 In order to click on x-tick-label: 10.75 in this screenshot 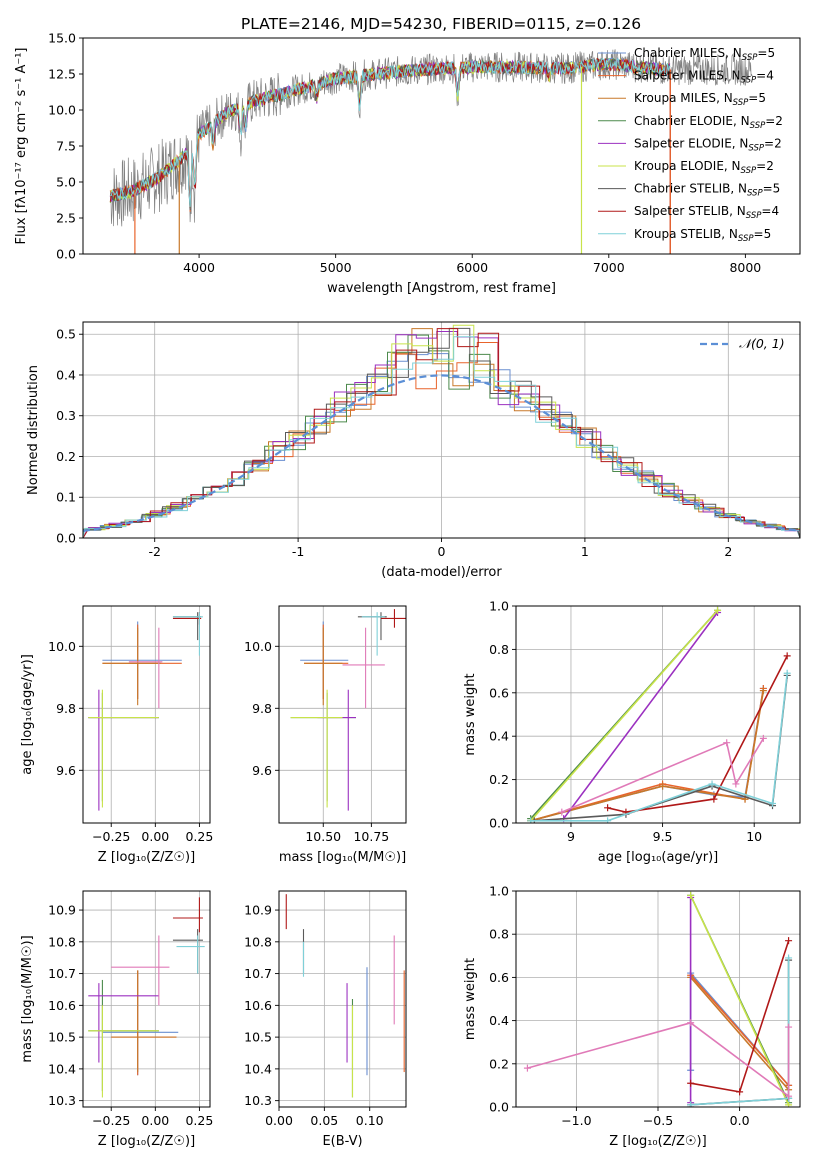, I will do `click(371, 836)`.